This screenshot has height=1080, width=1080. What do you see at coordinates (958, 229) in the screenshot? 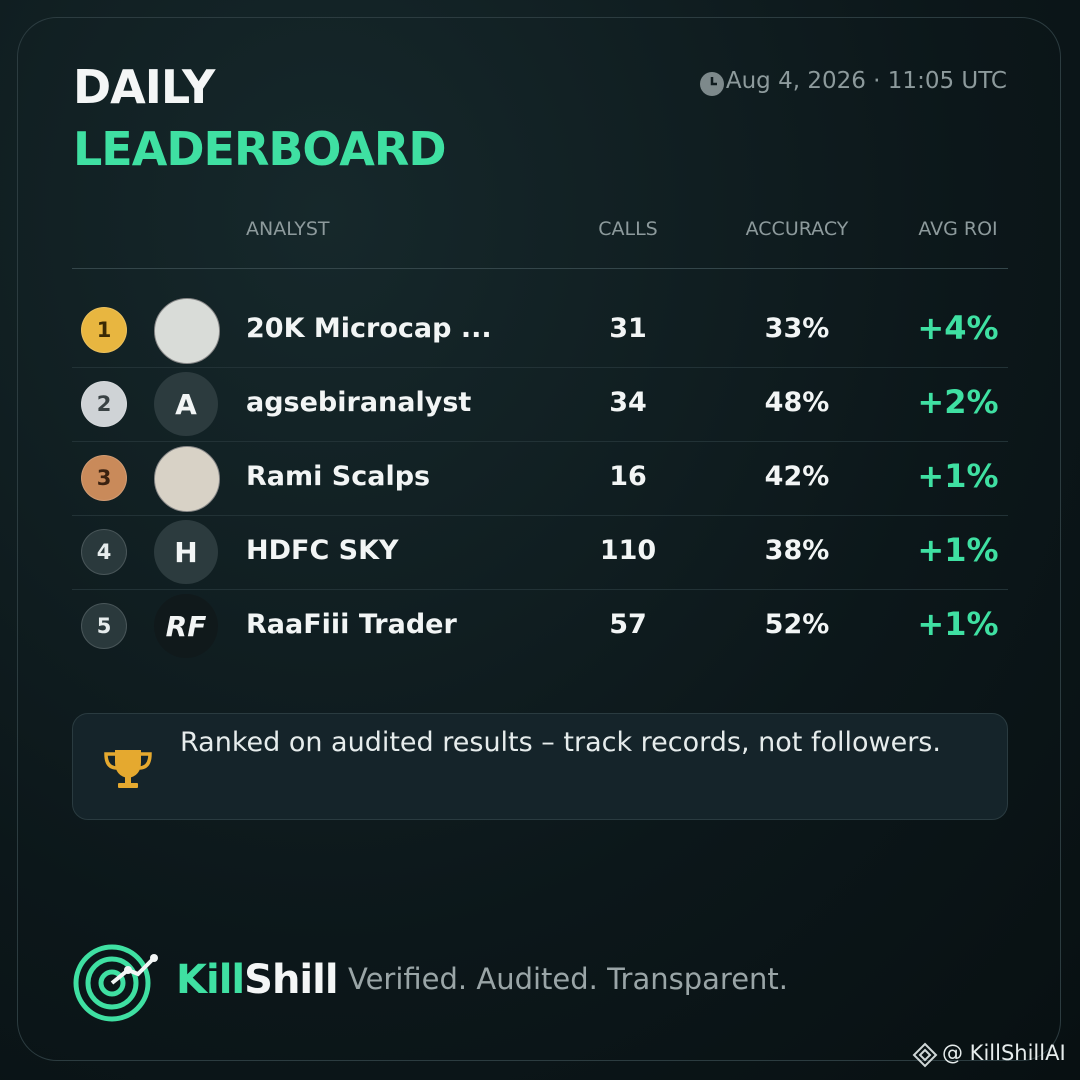
I see `column-header: AVG ROI` at bounding box center [958, 229].